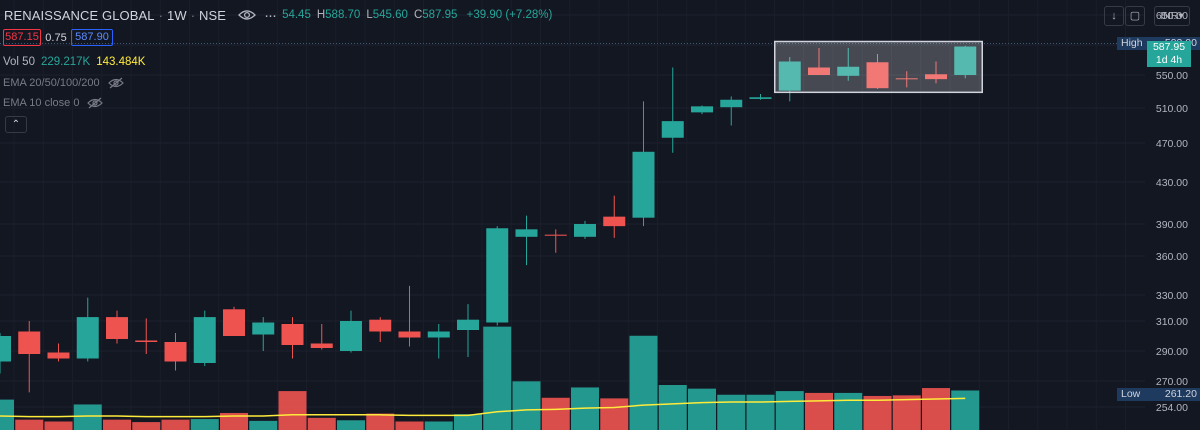  What do you see at coordinates (176, 15) in the screenshot?
I see `interval-label: 1W` at bounding box center [176, 15].